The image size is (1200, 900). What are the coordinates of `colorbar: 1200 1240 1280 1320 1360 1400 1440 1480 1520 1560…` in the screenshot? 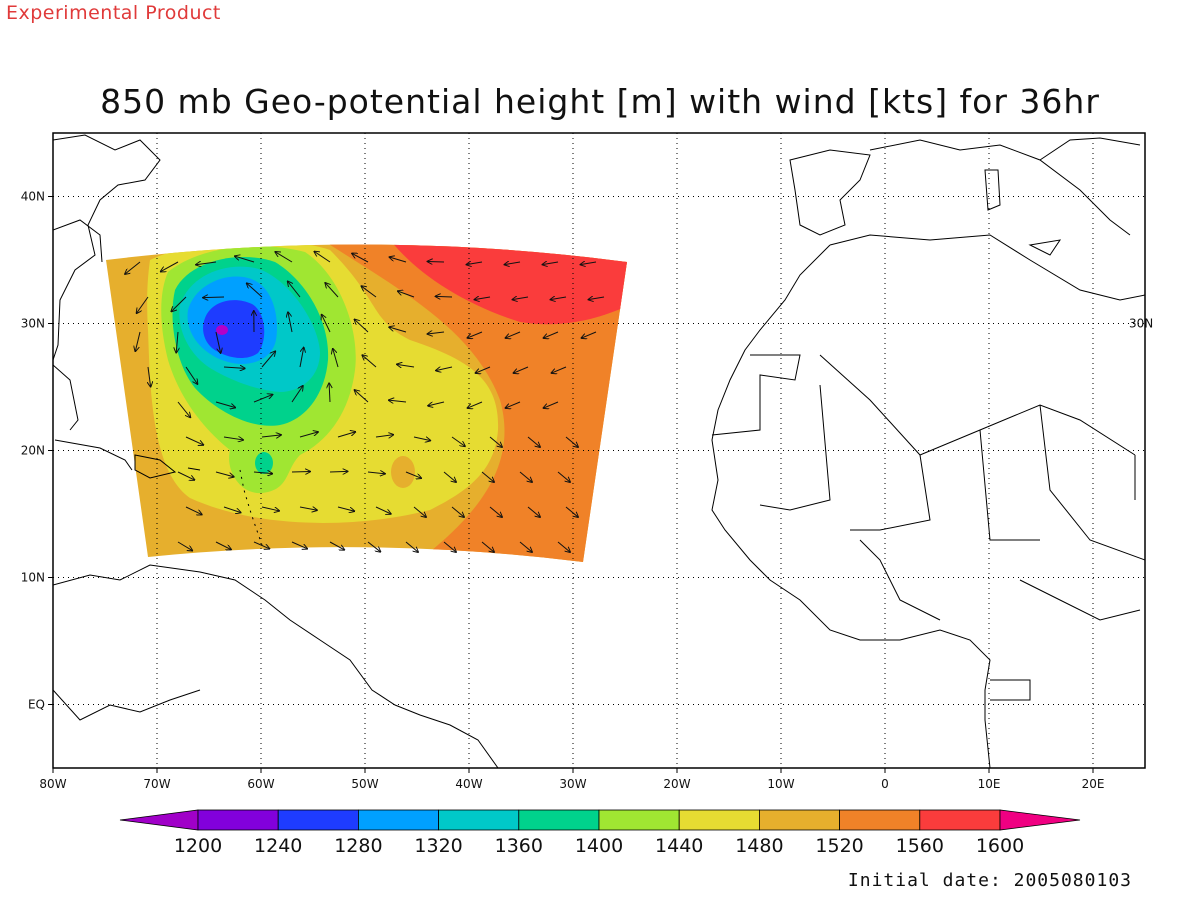 It's located at (600, 833).